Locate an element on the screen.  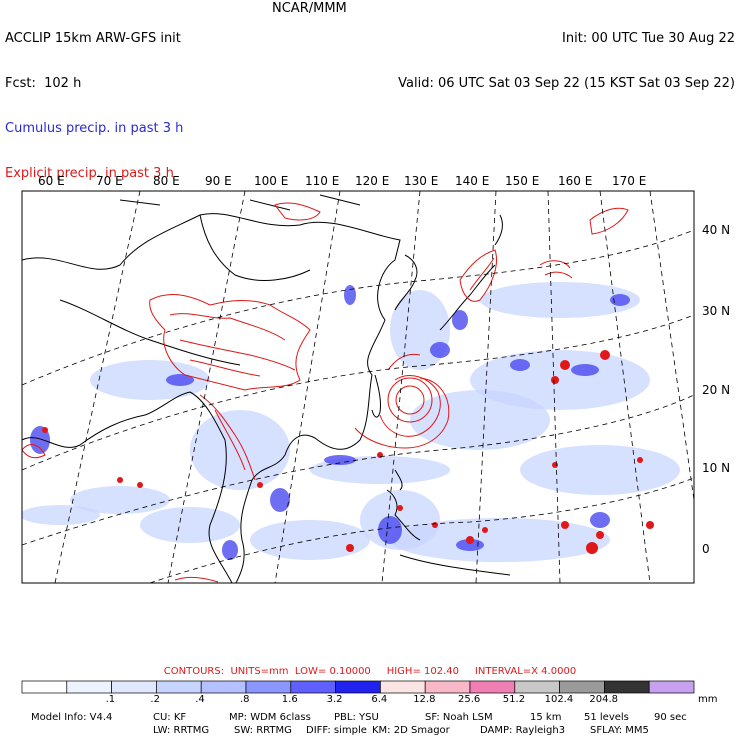
colorbar-unit: mm is located at coordinates (708, 699).